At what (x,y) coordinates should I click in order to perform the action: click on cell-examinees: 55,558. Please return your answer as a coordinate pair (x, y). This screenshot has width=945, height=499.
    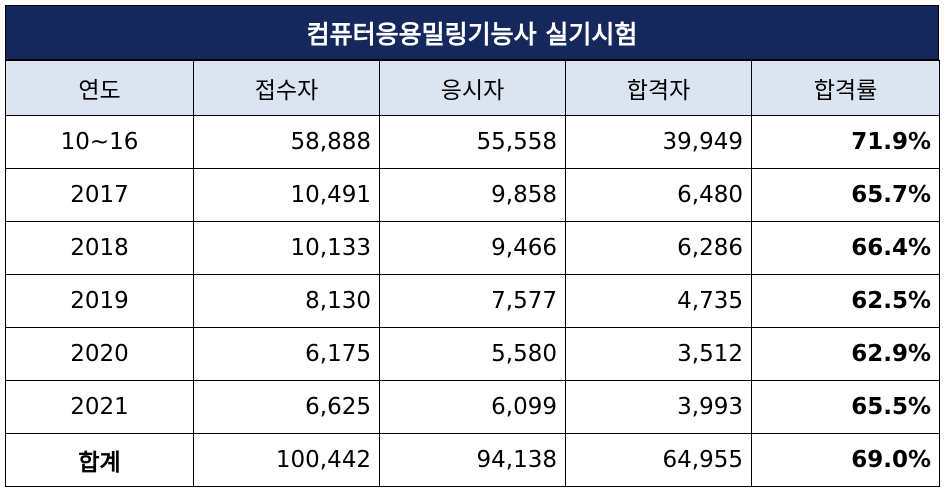
    Looking at the image, I should click on (472, 142).